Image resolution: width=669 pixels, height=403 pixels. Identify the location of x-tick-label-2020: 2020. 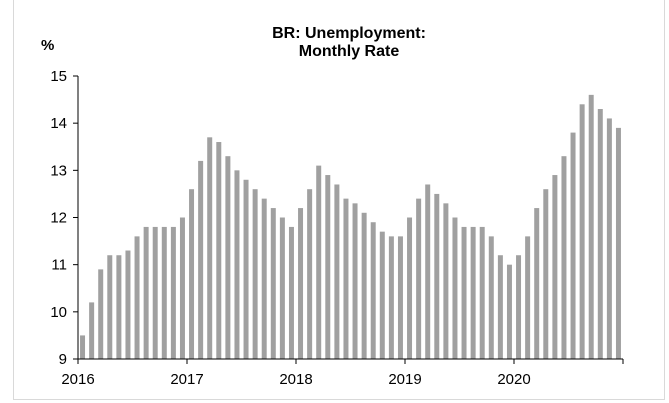
(513, 379).